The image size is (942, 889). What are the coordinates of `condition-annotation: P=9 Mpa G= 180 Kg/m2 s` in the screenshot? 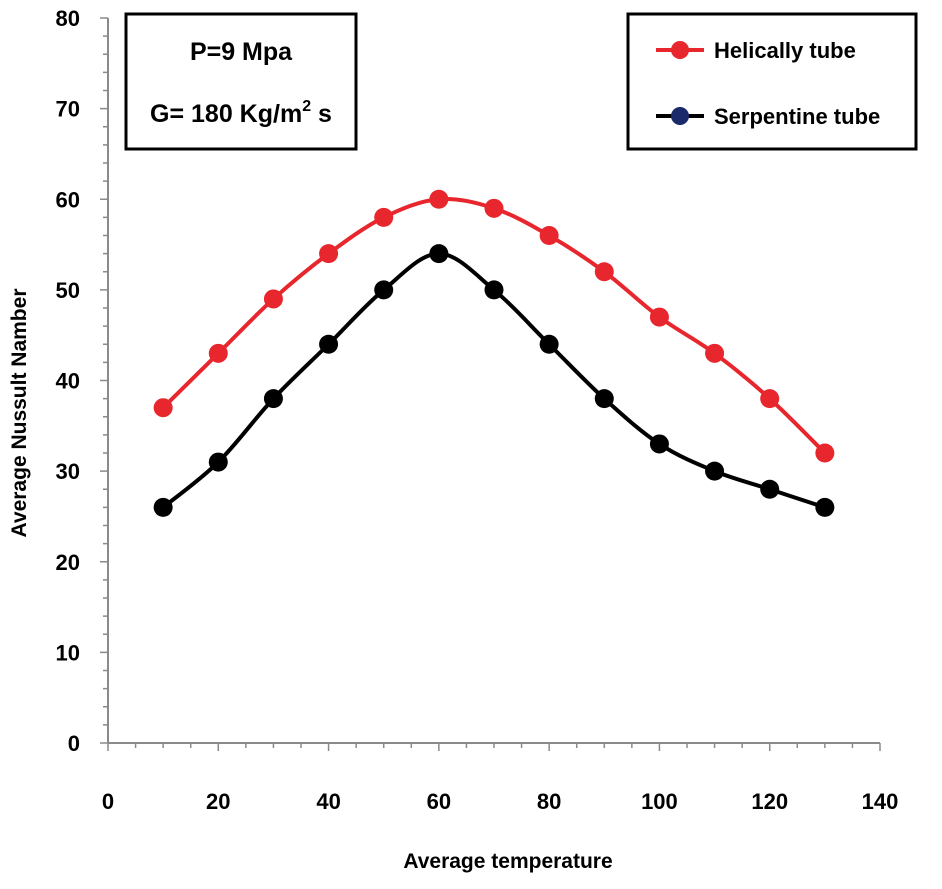 It's located at (241, 81).